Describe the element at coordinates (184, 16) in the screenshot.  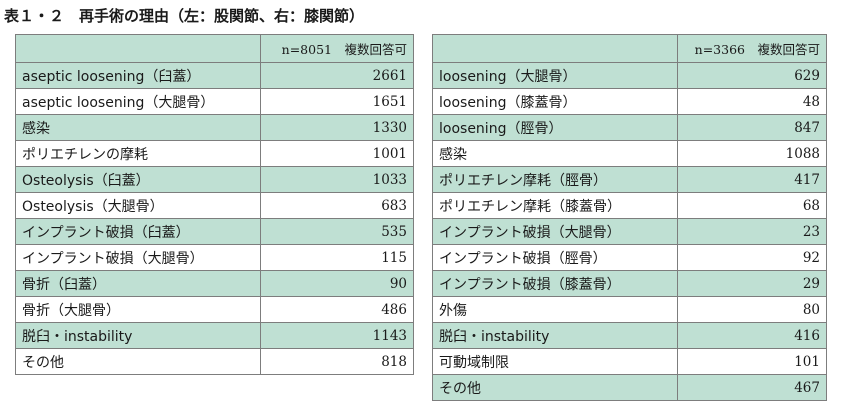
I see `table-title: 表１・２ 再手術の理由（左：股関節、右：膝関節）` at that location.